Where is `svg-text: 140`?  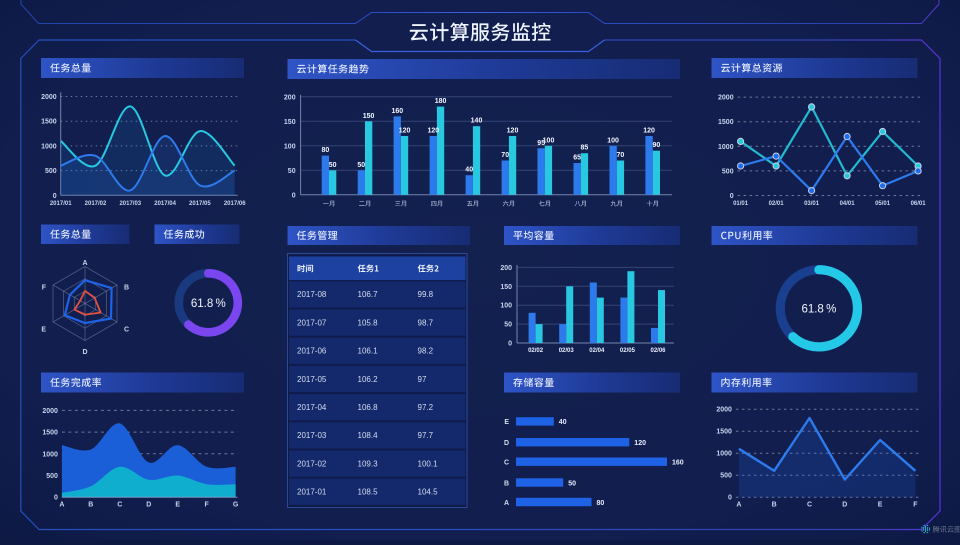
svg-text: 140 is located at coordinates (477, 121).